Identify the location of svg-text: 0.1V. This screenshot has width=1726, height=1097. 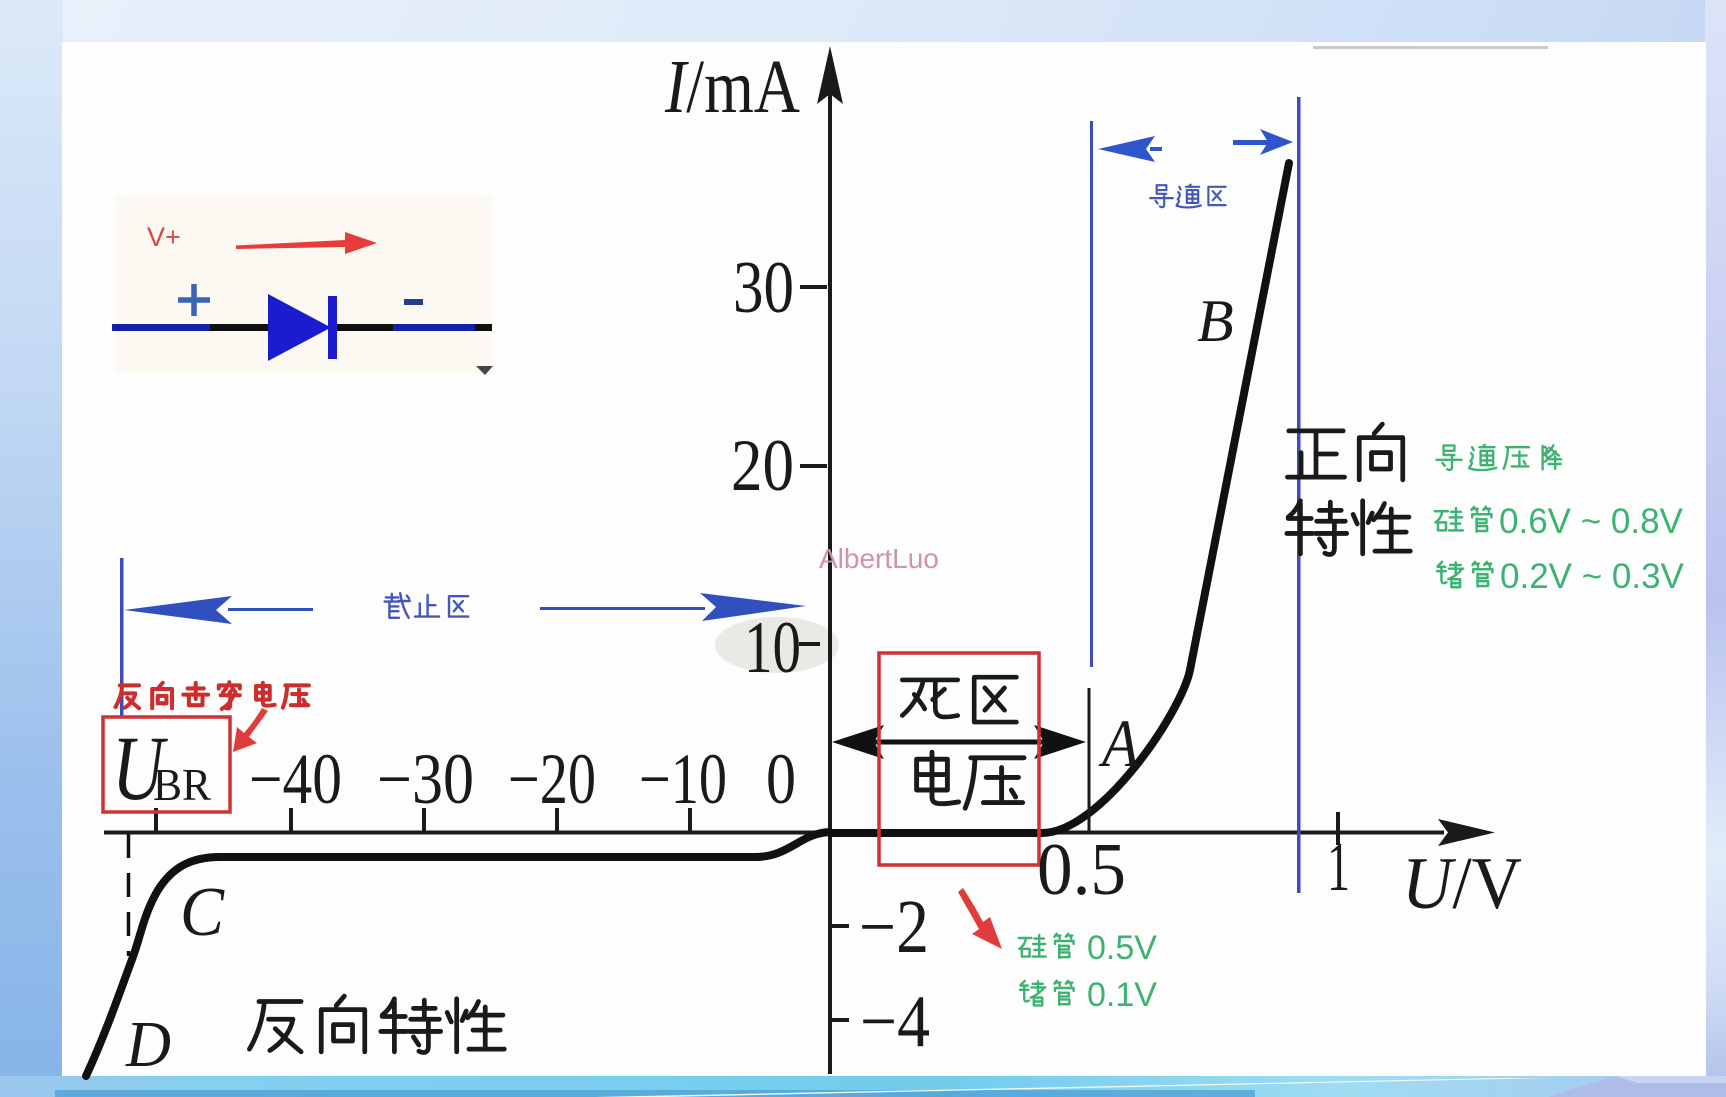
(1122, 995).